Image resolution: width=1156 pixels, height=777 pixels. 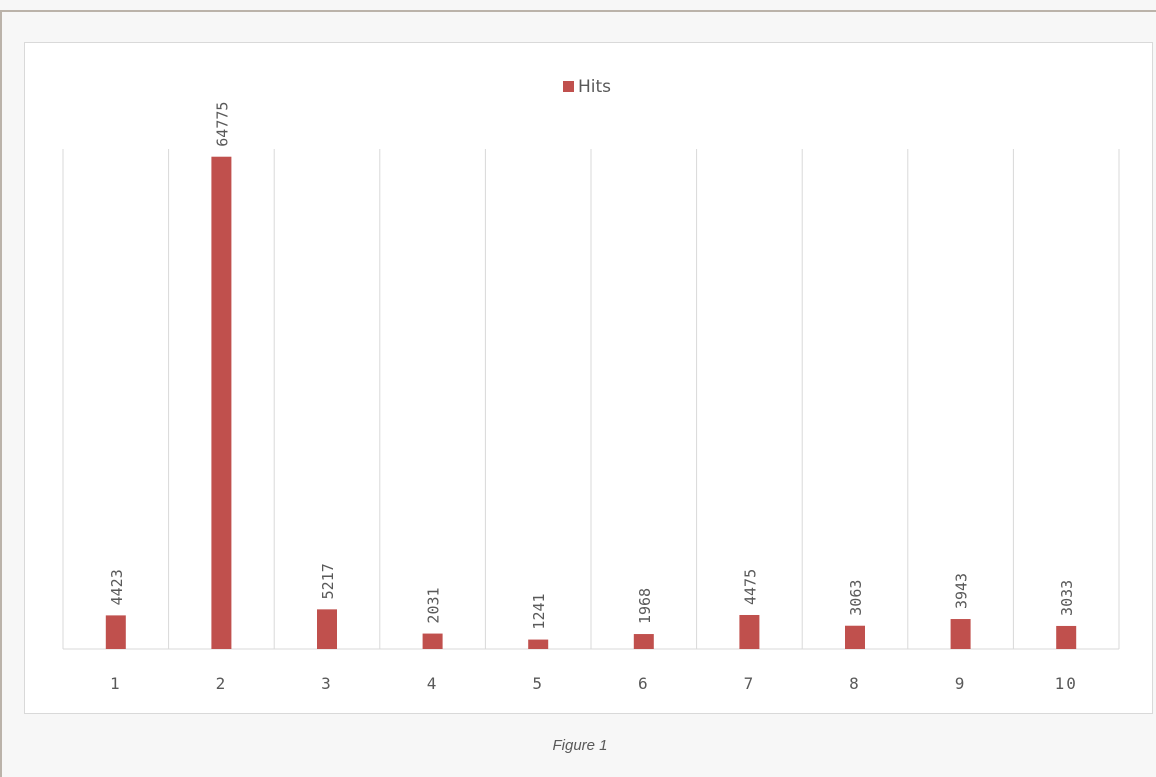 What do you see at coordinates (750, 587) in the screenshot?
I see `data-label: 4475` at bounding box center [750, 587].